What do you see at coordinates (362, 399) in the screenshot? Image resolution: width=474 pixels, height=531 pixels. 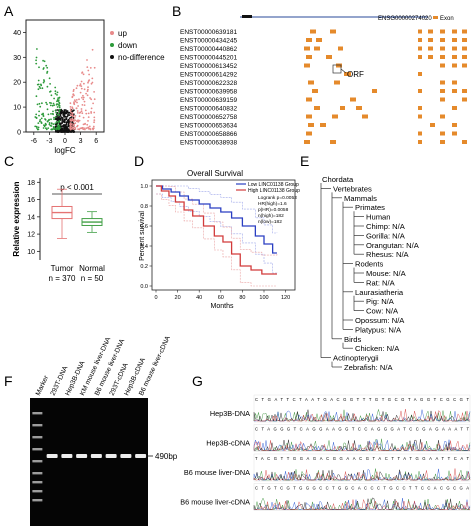 I see `chromatogram-bases: CTGATTCTAATGACGGTTTGTGCGTAGGTCGCGT` at bounding box center [362, 399].